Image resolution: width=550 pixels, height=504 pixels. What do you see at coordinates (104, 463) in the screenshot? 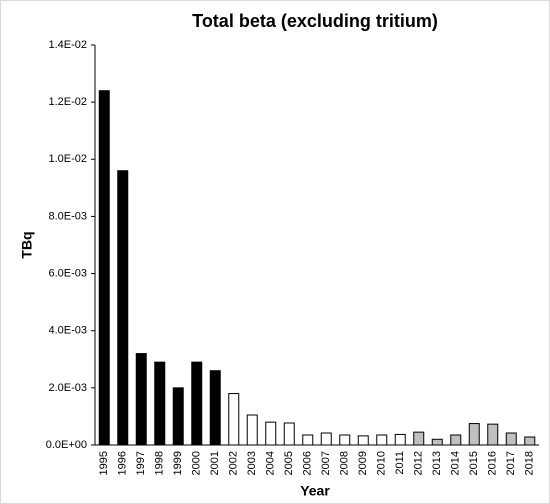
I see `x-tick-label: 1995` at bounding box center [104, 463].